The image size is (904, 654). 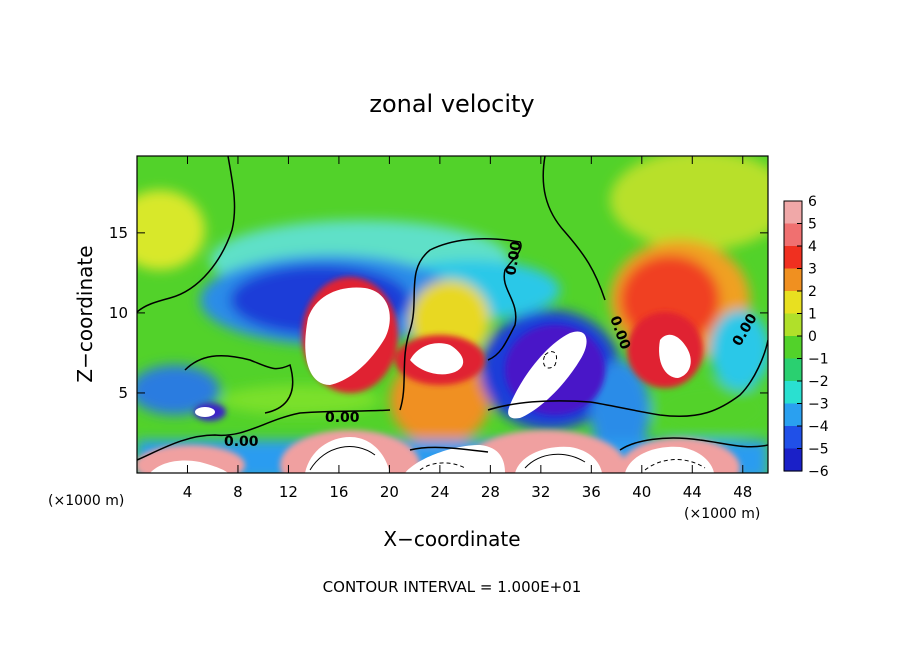 What do you see at coordinates (123, 393) in the screenshot?
I see `y-tick-label: 5` at bounding box center [123, 393].